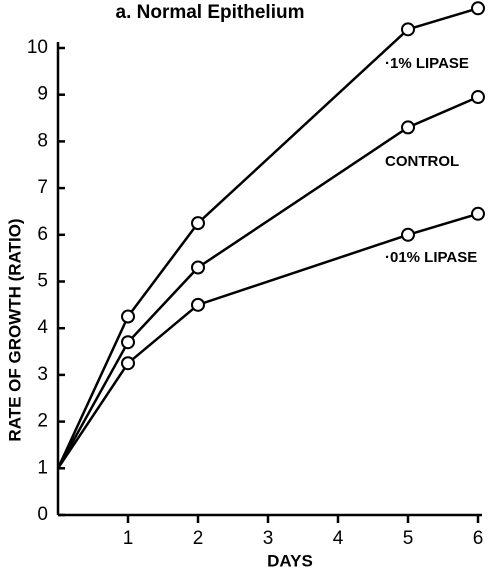  I want to click on series-label: CONTROL, so click(422, 161).